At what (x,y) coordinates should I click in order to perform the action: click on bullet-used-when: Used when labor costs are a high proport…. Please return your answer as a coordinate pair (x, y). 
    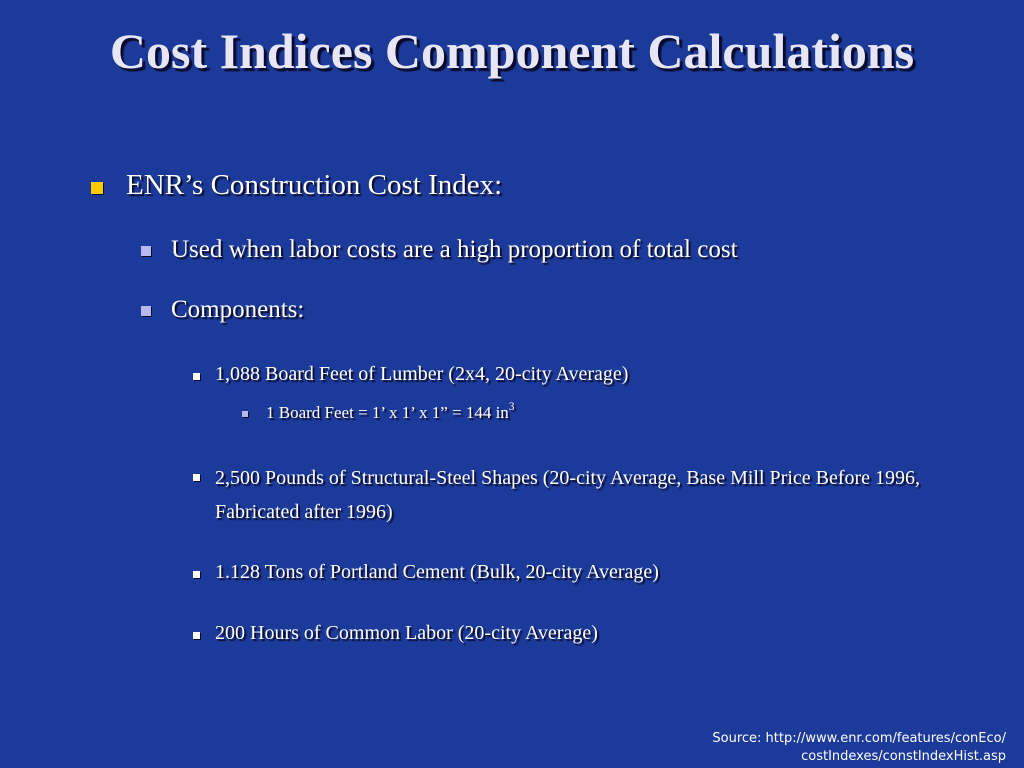
    Looking at the image, I should click on (454, 249).